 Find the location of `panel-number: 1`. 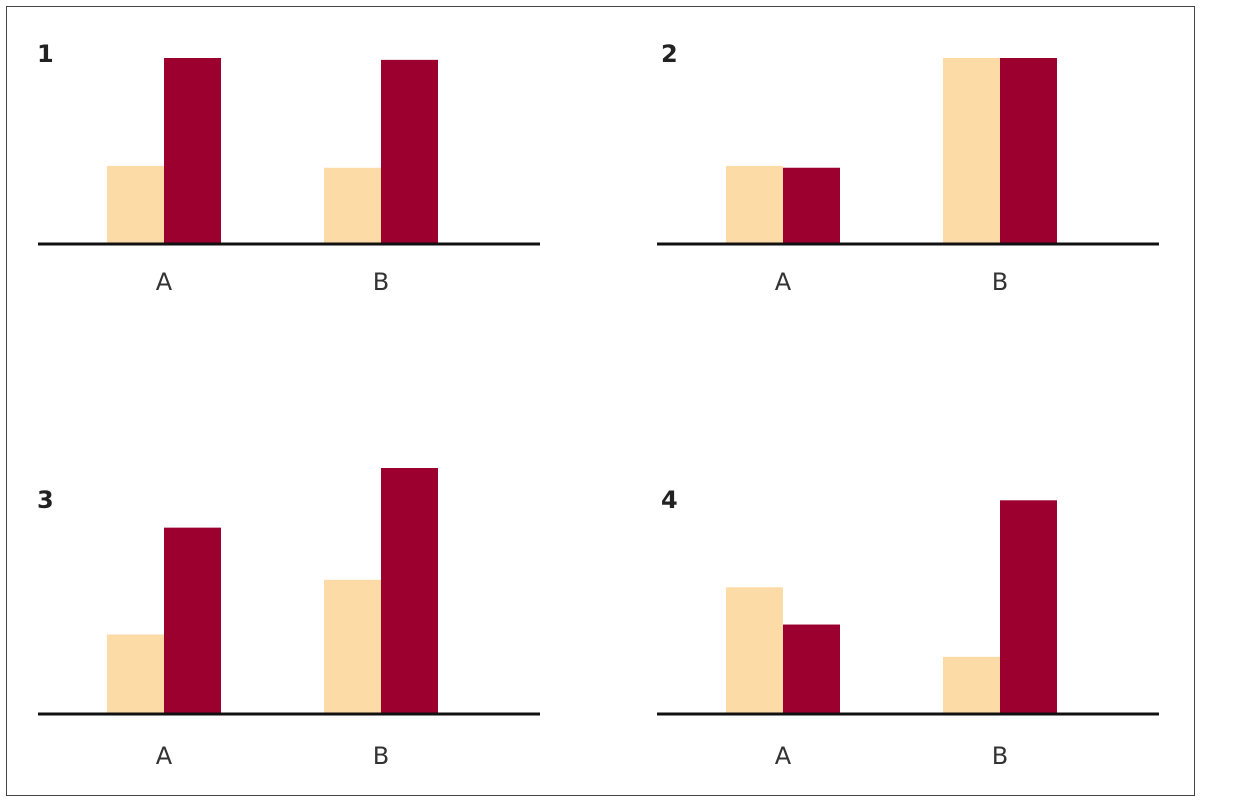

panel-number: 1 is located at coordinates (45, 54).